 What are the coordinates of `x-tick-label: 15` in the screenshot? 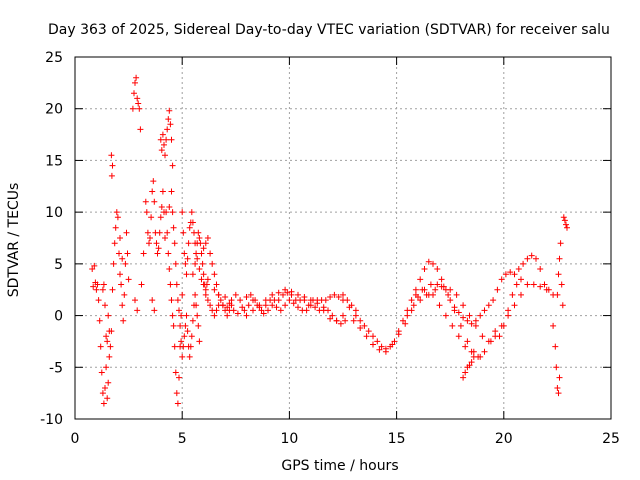 It's located at (397, 439).